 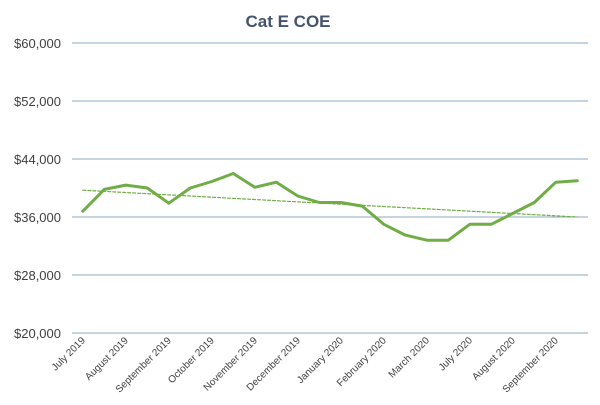 What do you see at coordinates (287, 21) in the screenshot?
I see `chart-title: Cat E COE` at bounding box center [287, 21].